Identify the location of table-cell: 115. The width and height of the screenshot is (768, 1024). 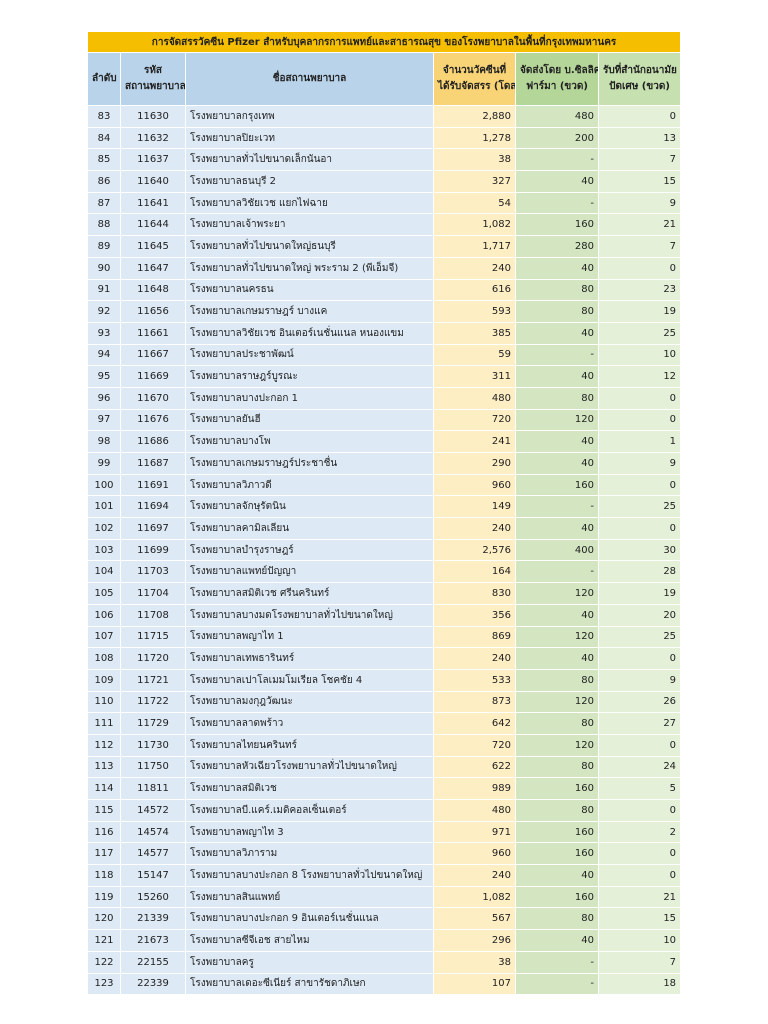
(104, 810).